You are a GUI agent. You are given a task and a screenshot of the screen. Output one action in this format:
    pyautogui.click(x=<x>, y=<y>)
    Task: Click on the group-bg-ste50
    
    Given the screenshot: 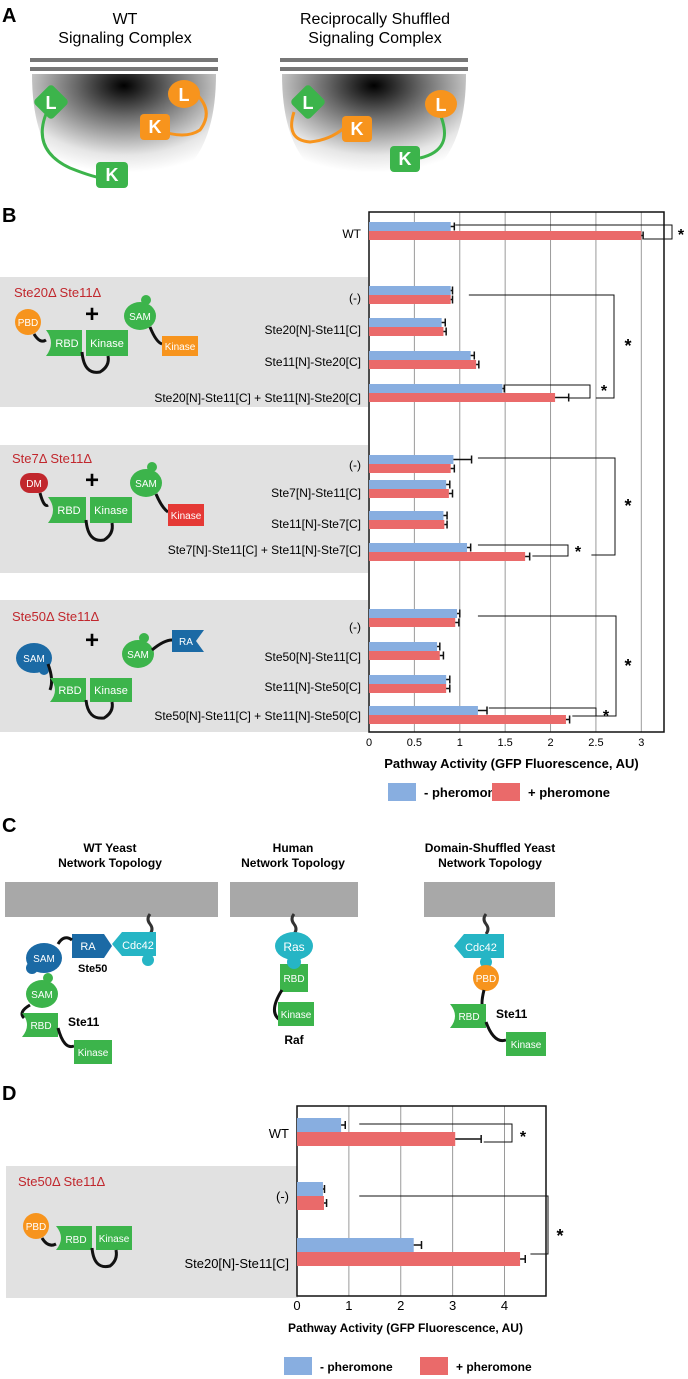 What is the action you would take?
    pyautogui.click(x=184, y=666)
    